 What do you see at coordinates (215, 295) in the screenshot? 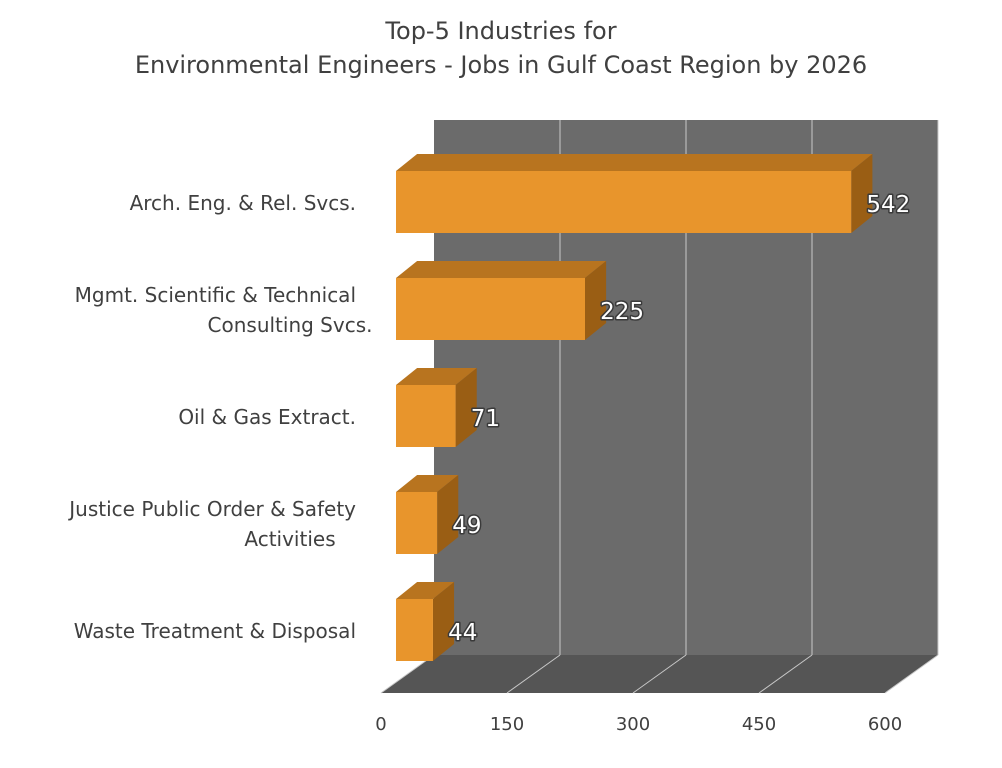
I see `category-label-1-line-0: Mgmt. Scientific & Technical` at bounding box center [215, 295].